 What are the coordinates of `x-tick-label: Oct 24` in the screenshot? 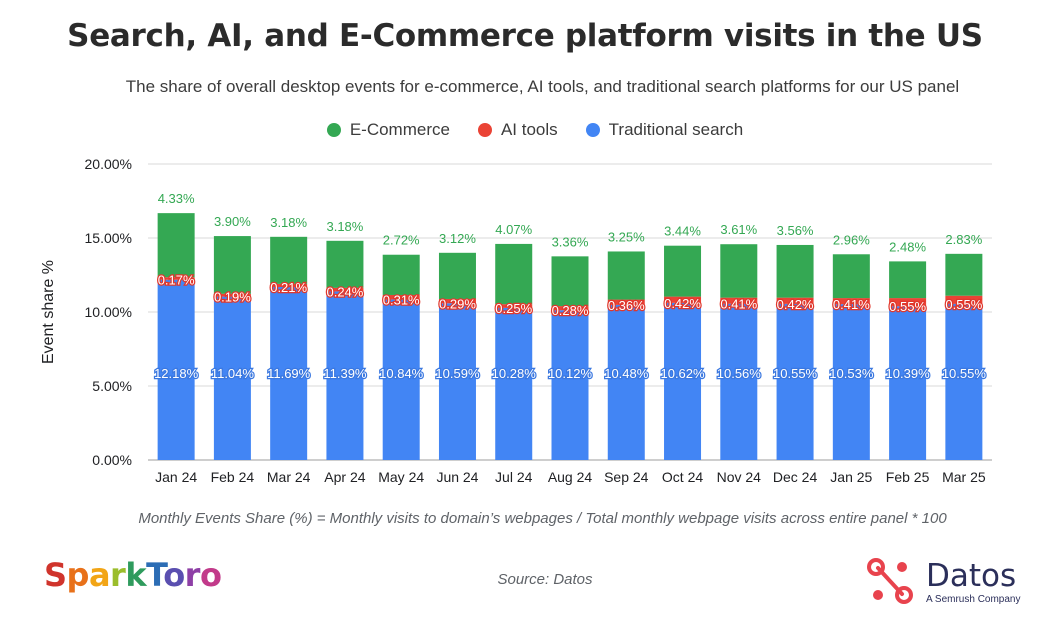 It's located at (682, 477).